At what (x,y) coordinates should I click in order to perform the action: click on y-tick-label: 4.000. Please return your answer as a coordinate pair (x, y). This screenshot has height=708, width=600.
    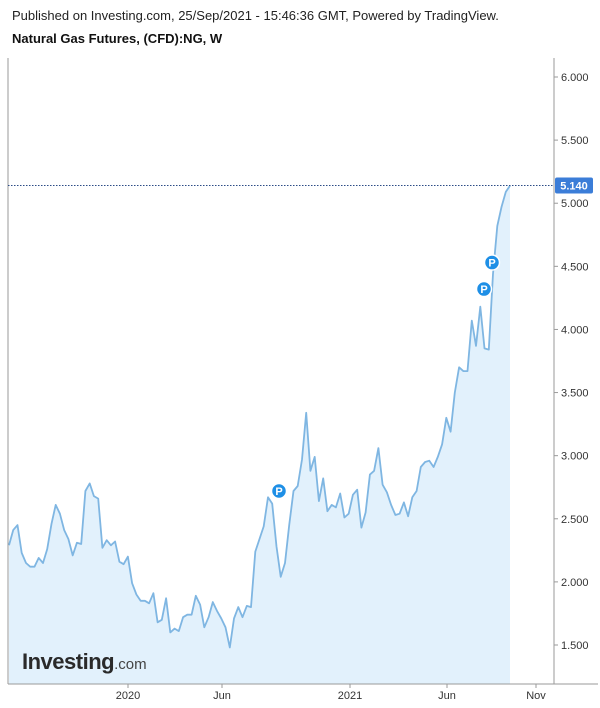
    Looking at the image, I should click on (575, 330).